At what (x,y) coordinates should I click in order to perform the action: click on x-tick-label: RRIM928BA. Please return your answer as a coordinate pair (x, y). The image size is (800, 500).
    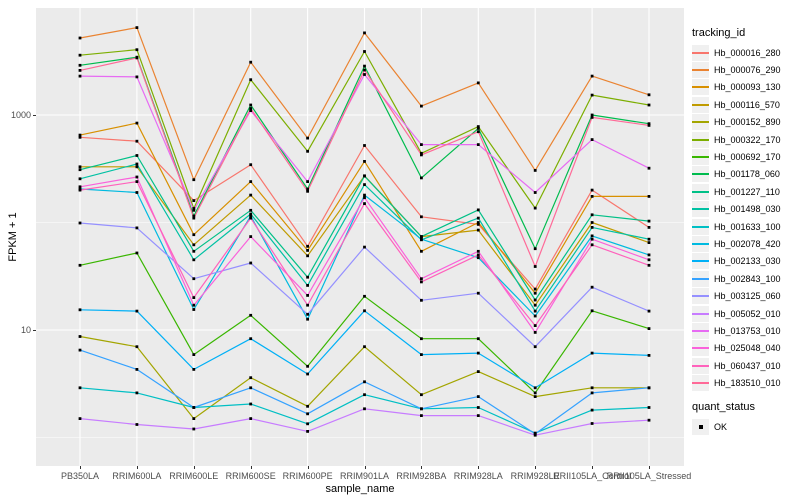
    Looking at the image, I should click on (421, 476).